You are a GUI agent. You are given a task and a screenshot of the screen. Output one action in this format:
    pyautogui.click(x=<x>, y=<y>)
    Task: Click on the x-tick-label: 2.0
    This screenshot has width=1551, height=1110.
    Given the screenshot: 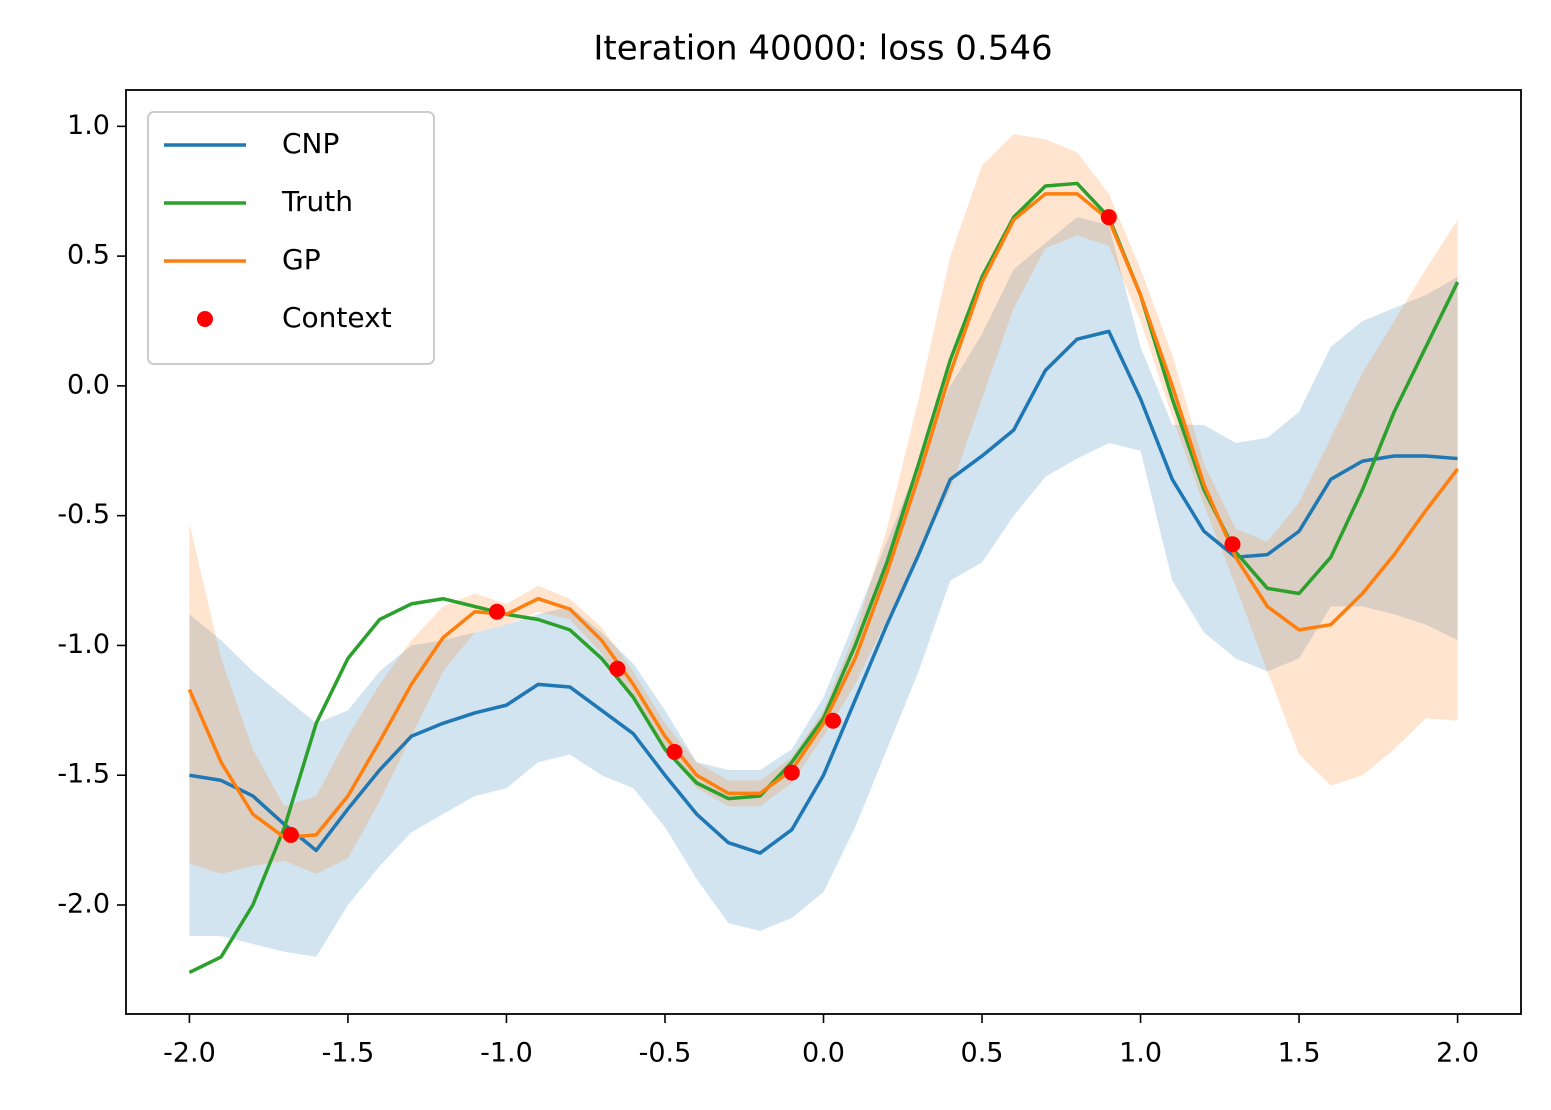 What is the action you would take?
    pyautogui.click(x=1457, y=1053)
    